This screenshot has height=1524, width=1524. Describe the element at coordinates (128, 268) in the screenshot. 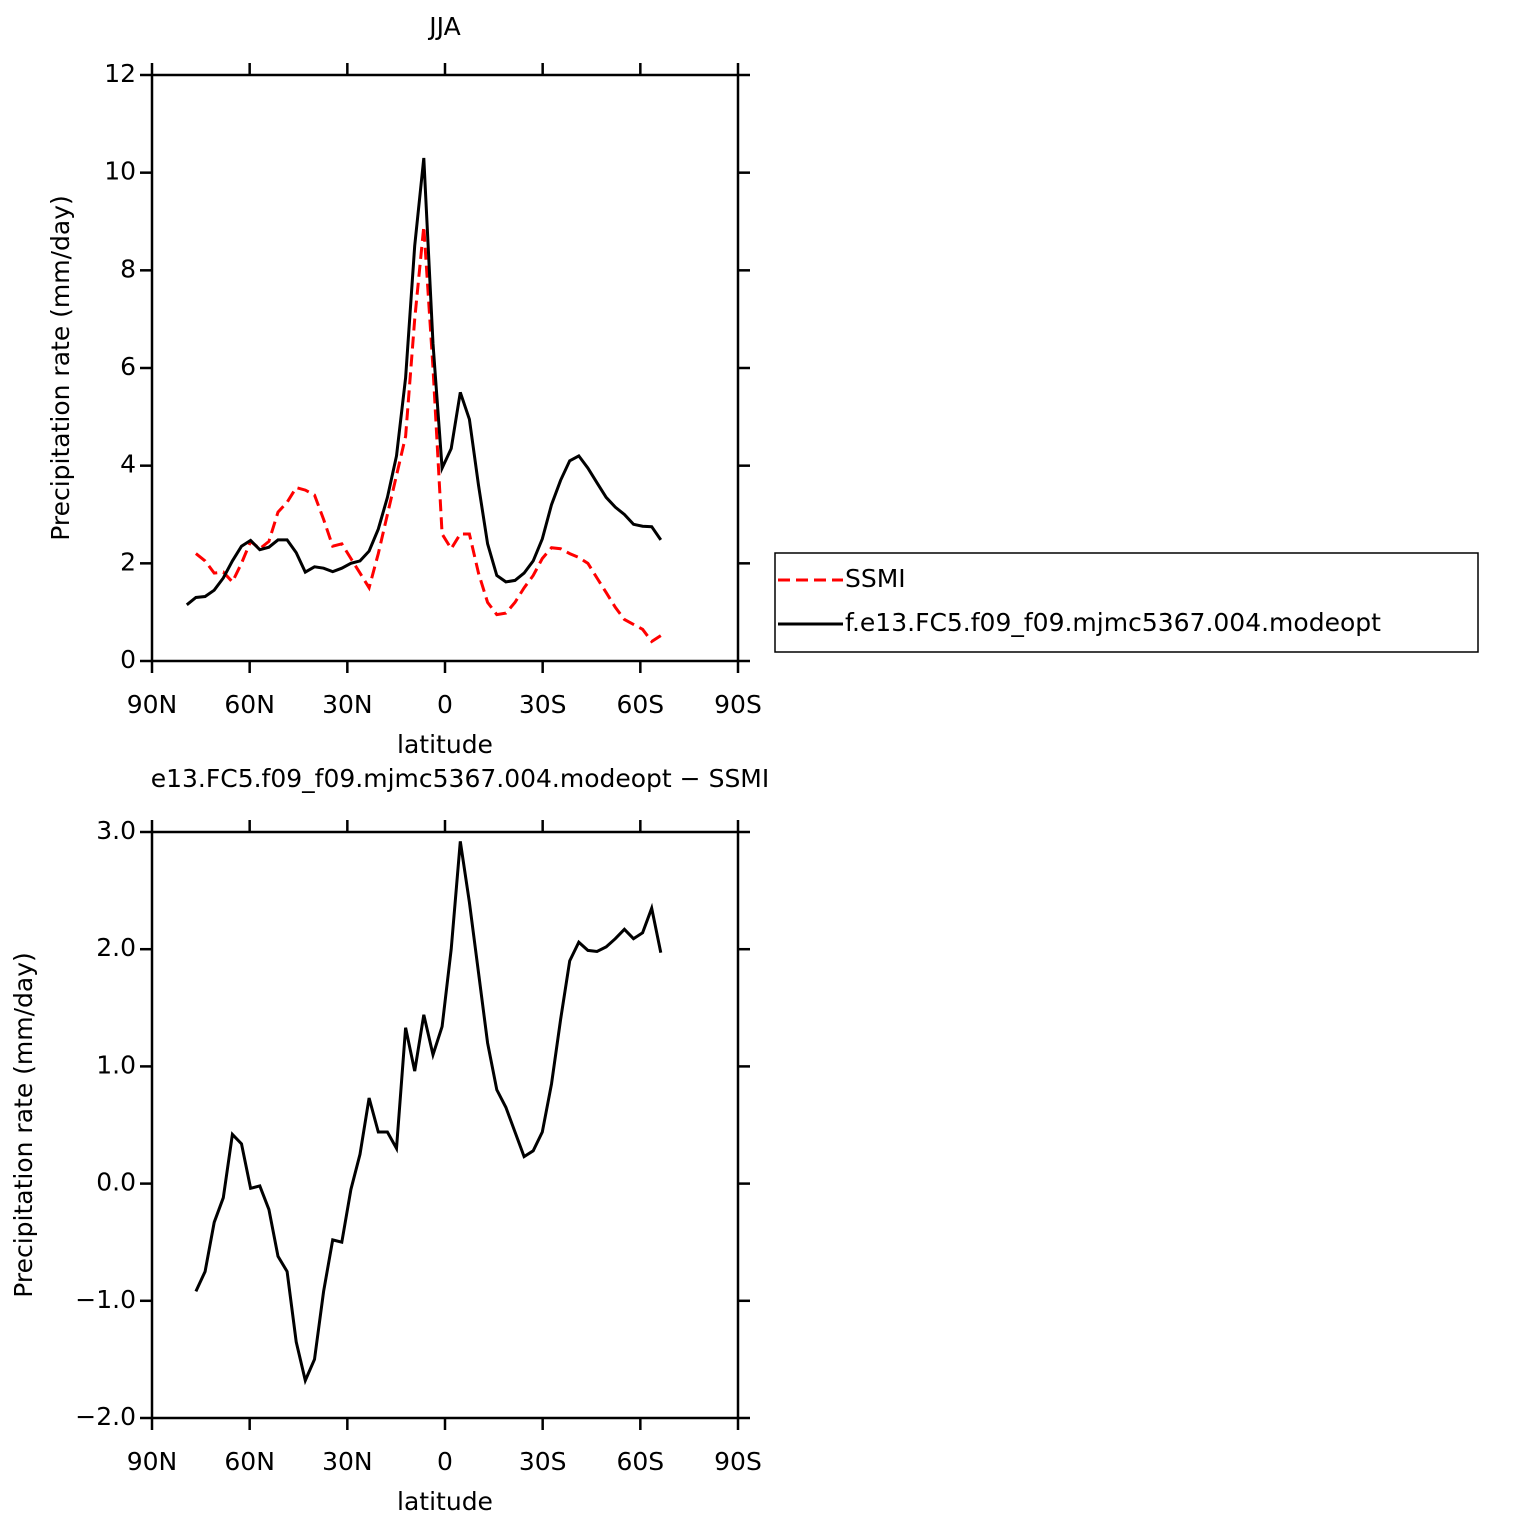

I see `y-tick-label: 8` at that location.